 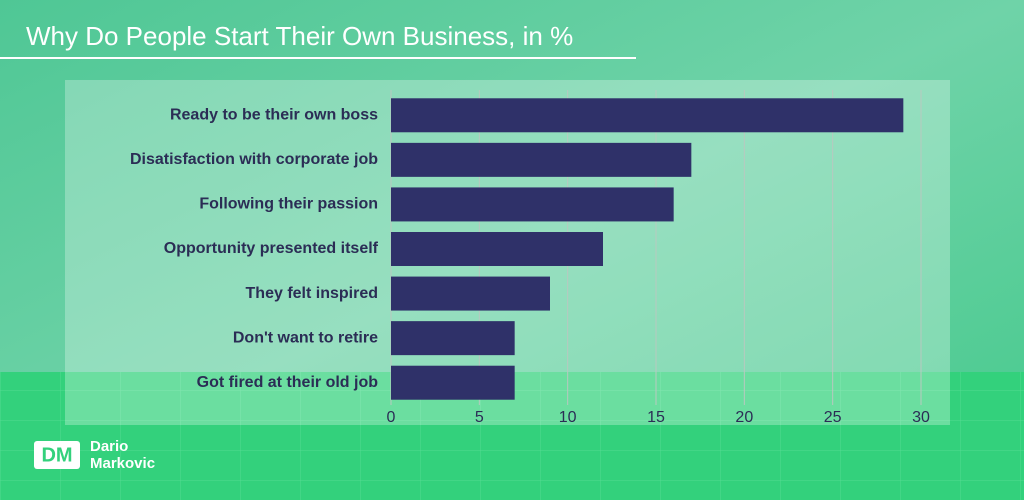 What do you see at coordinates (312, 293) in the screenshot?
I see `y-tick-label: They felt inspired` at bounding box center [312, 293].